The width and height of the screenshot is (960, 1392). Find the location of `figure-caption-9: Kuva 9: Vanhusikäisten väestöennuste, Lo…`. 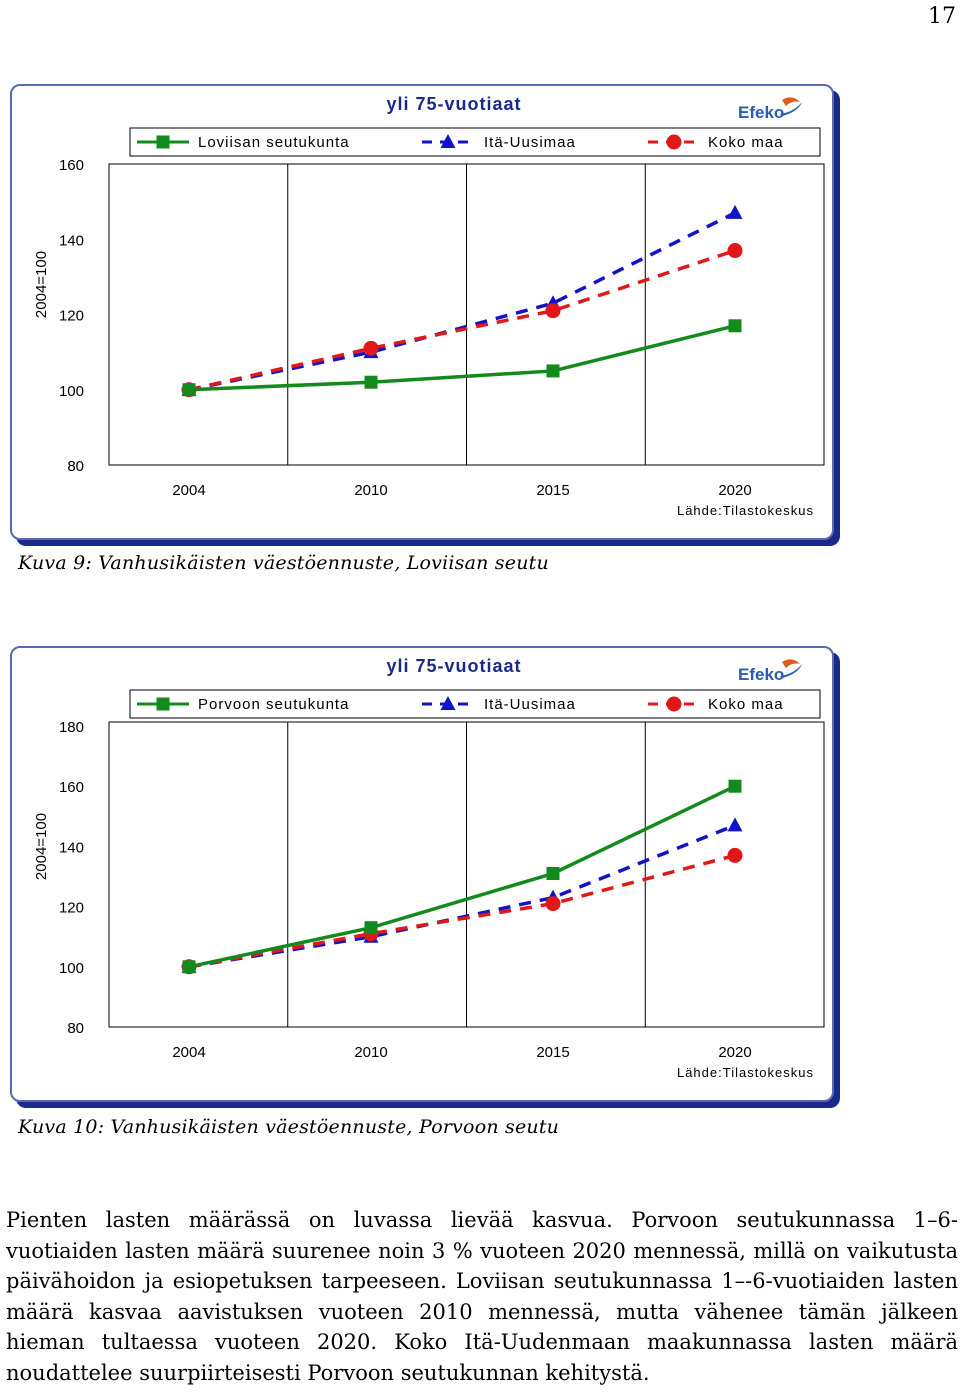

figure-caption-9: Kuva 9: Vanhusikäisten väestöennuste, Lo… is located at coordinates (283, 563).